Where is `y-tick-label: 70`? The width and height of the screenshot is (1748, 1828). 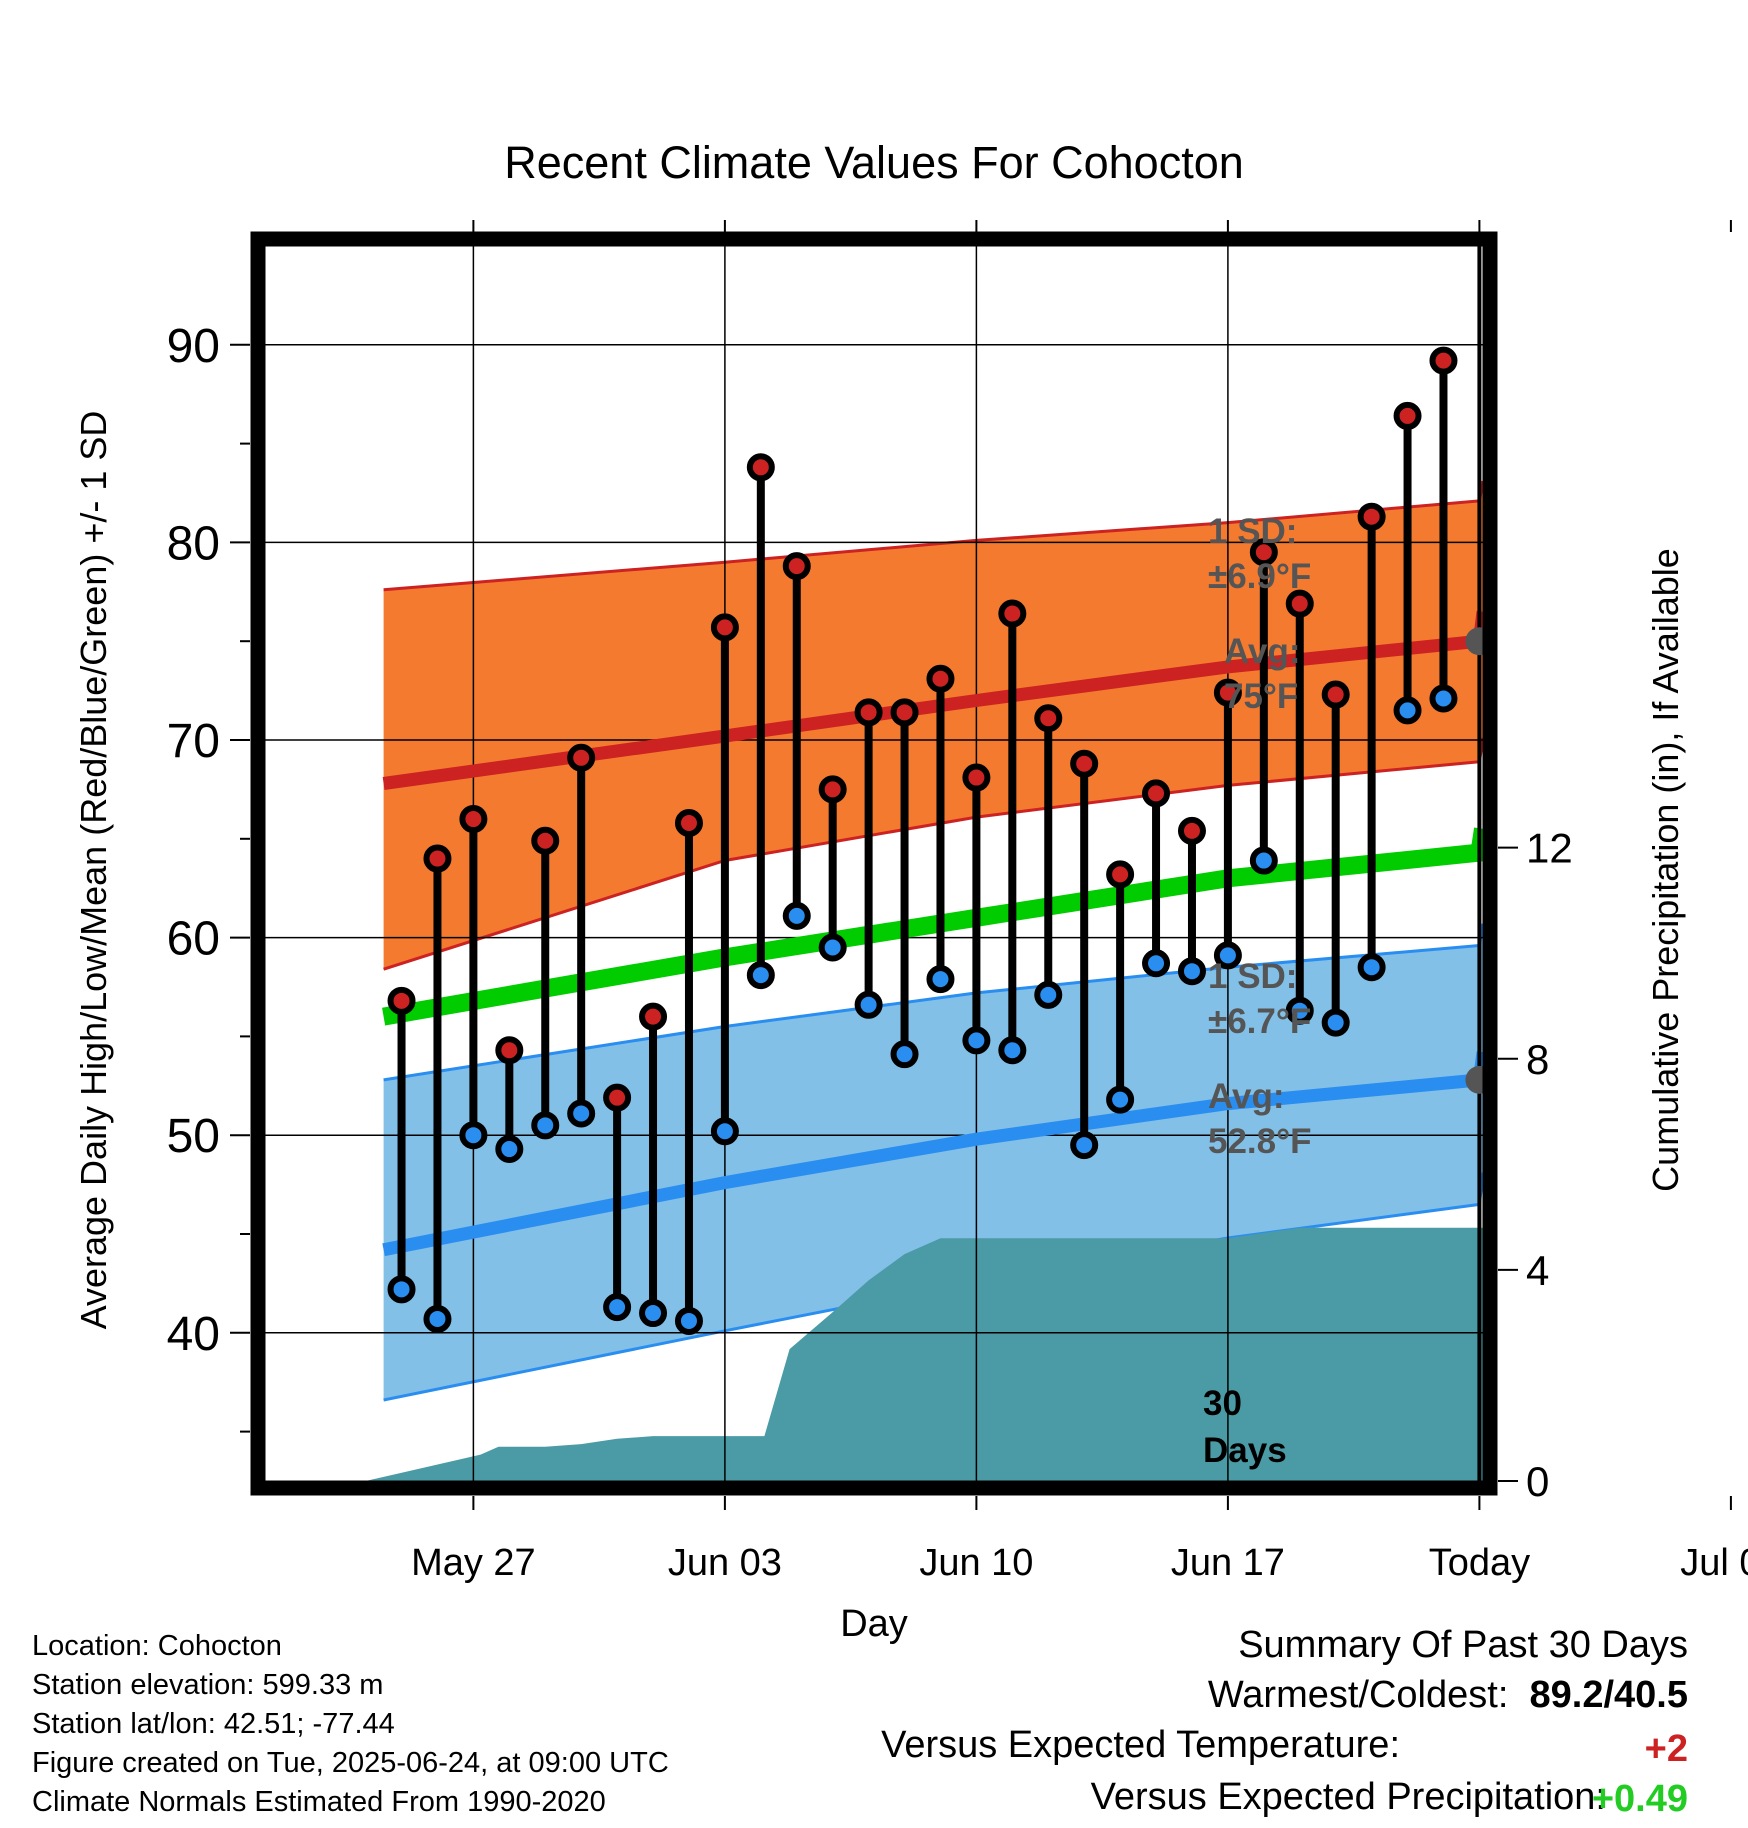 y-tick-label: 70 is located at coordinates (193, 741).